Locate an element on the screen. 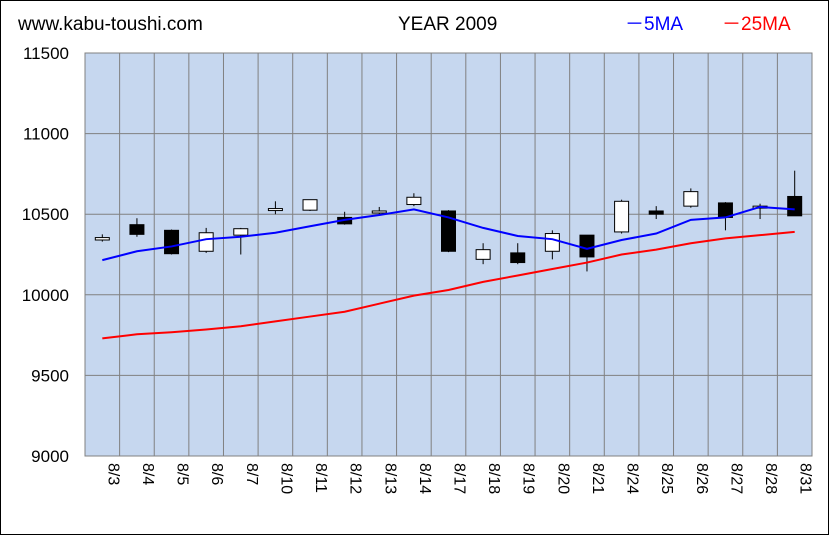  x-tick-label: 8/10 is located at coordinates (285, 478).